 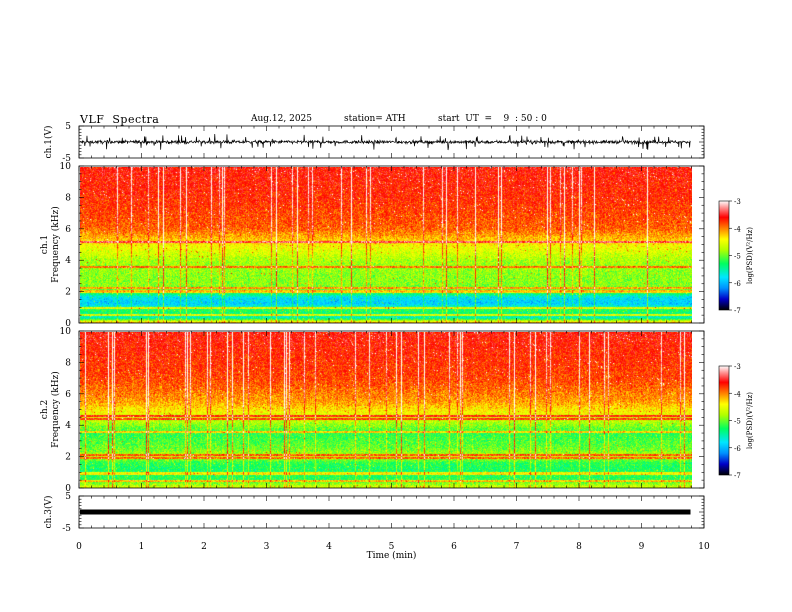 What do you see at coordinates (750, 420) in the screenshot?
I see `ch2-colorbar-label: log(PSD)(V²/Hz)` at bounding box center [750, 420].